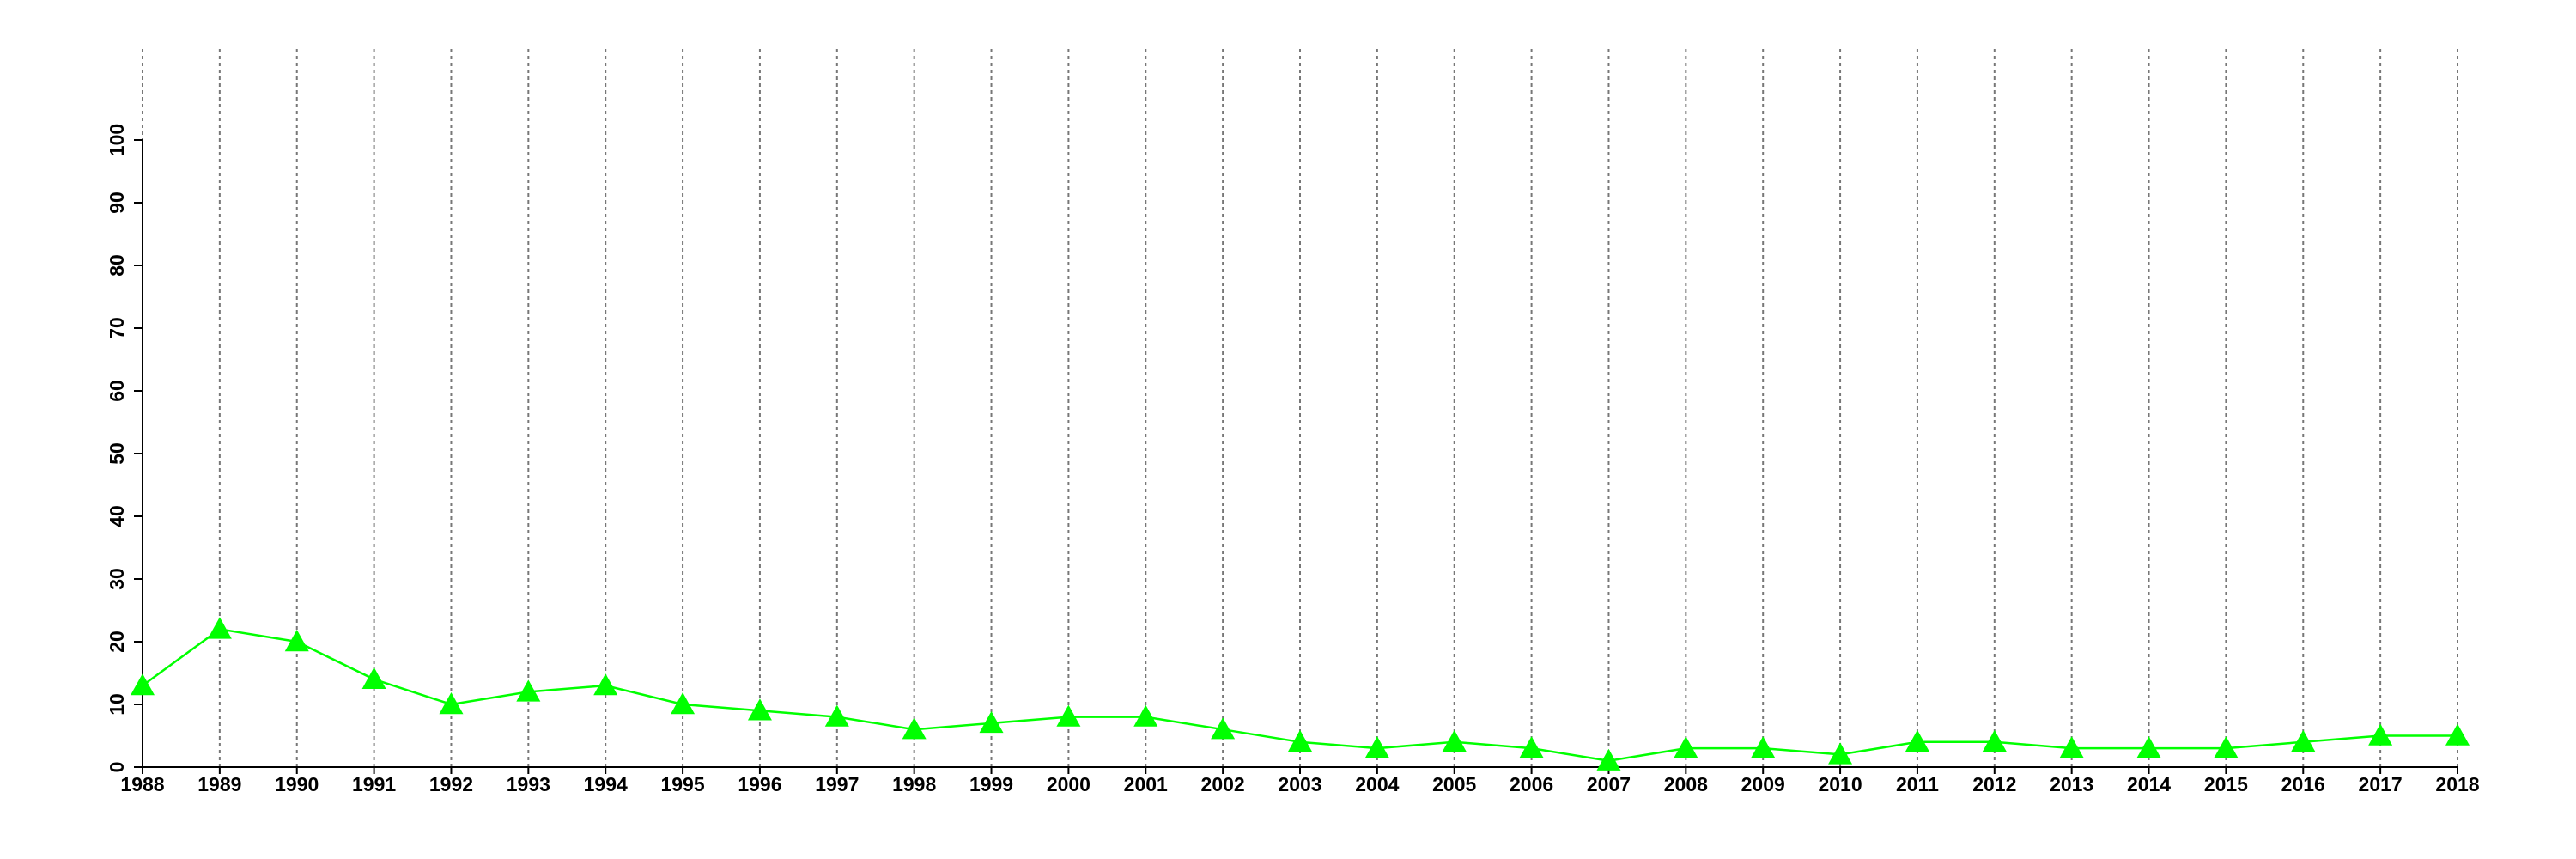 This screenshot has height=859, width=2576. What do you see at coordinates (117, 266) in the screenshot?
I see `y-tick-label: 80` at bounding box center [117, 266].